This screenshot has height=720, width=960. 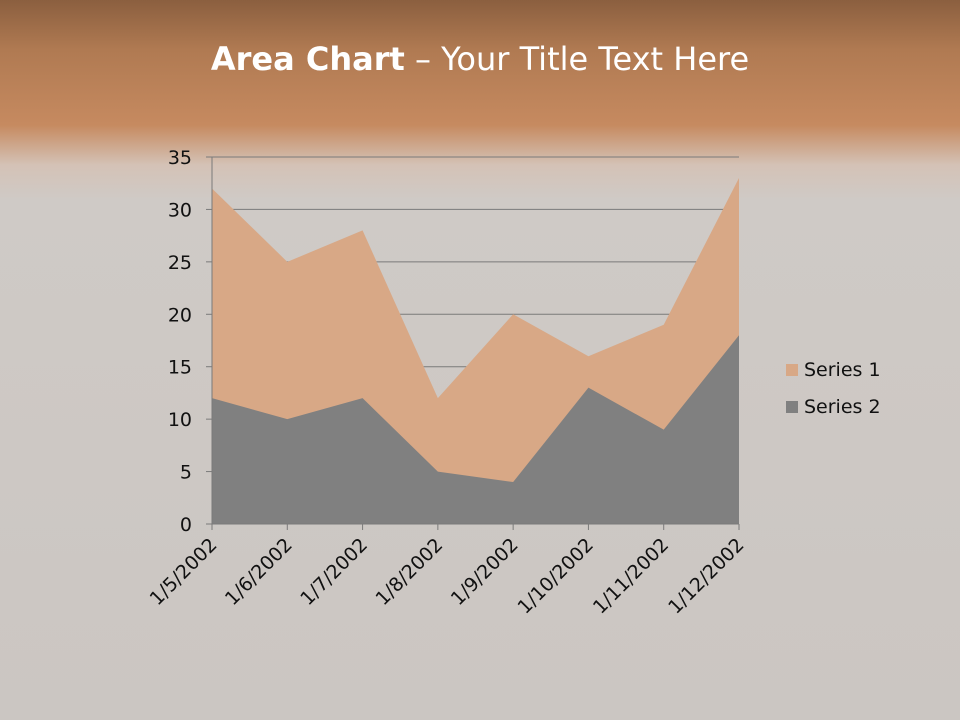 I want to click on x-tick-label: 1/6/2002, so click(x=259, y=572).